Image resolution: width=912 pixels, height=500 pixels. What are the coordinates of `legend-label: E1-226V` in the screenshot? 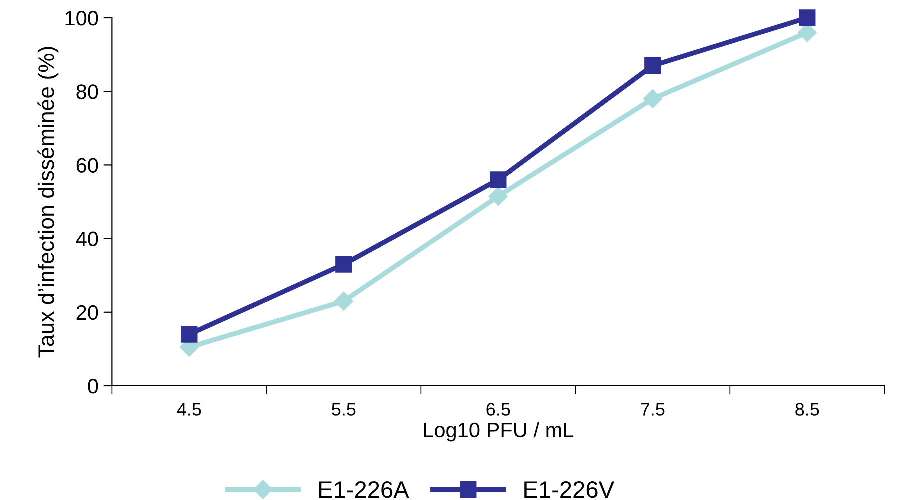 It's located at (569, 489).